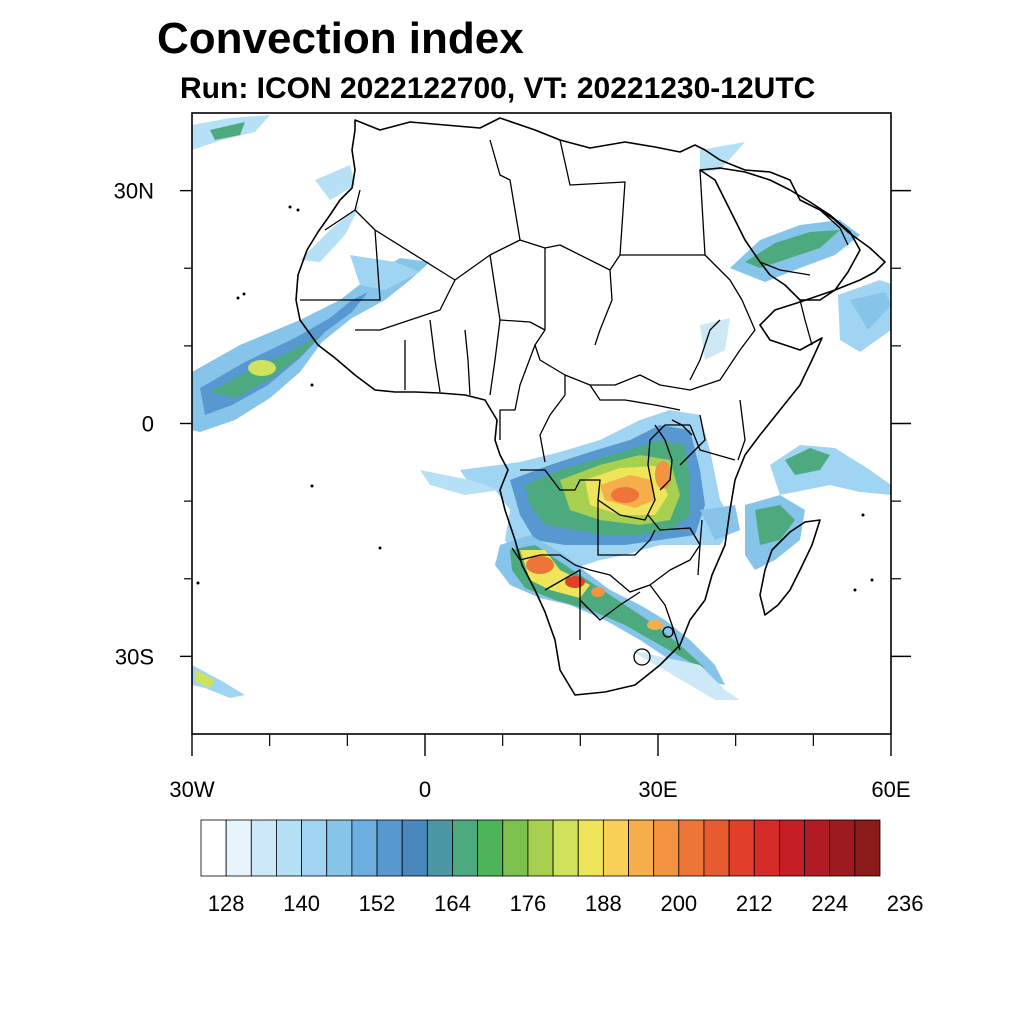  I want to click on lat-tick-label: 30N, so click(134, 191).